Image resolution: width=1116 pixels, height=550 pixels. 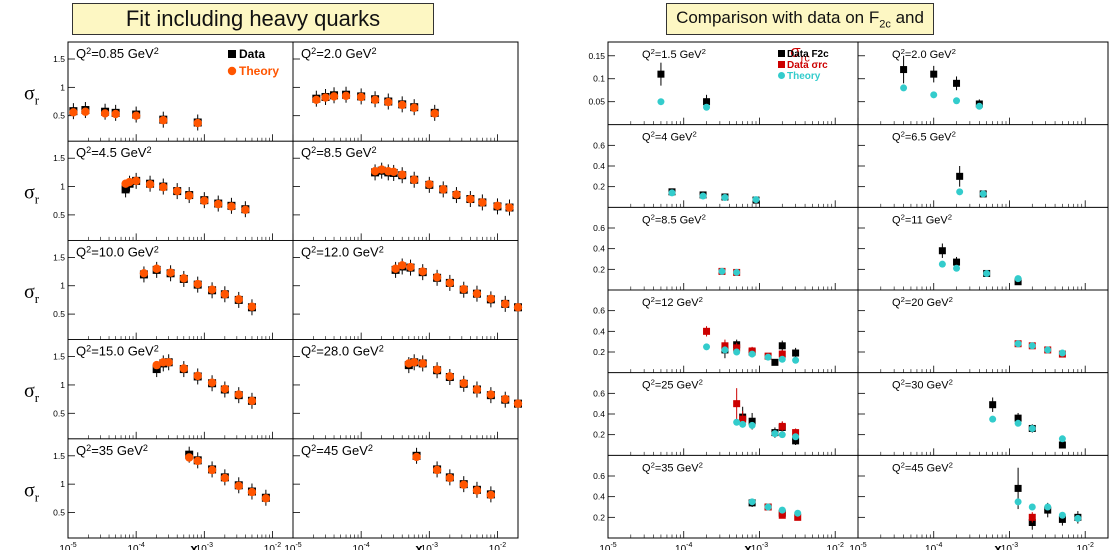 I want to click on right-panel-label: Q2=20 GeV2, so click(x=922, y=302).